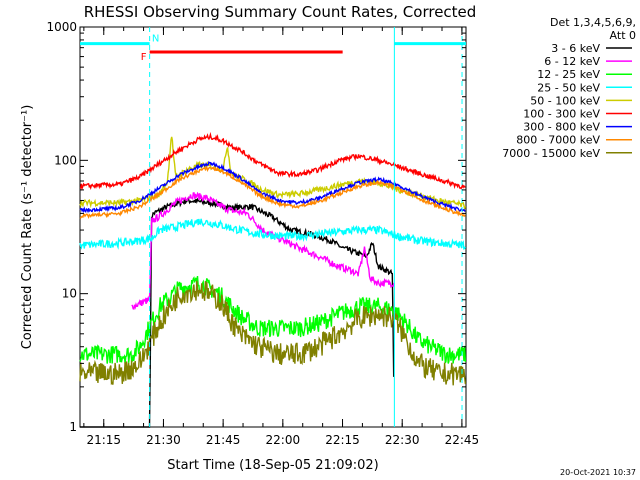 This screenshot has width=640, height=480. Describe the element at coordinates (144, 57) in the screenshot. I see `flag-label: F` at that location.